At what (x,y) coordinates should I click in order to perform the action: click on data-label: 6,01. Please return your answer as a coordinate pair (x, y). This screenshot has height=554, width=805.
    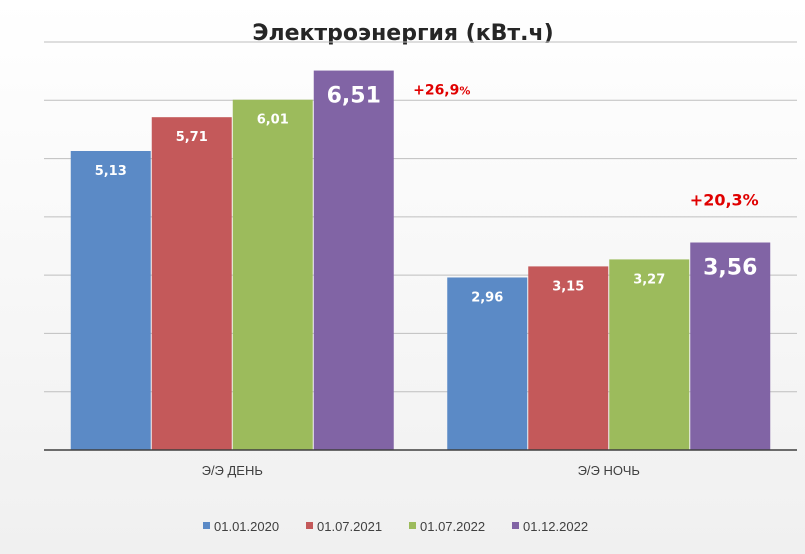
    Looking at the image, I should click on (273, 120).